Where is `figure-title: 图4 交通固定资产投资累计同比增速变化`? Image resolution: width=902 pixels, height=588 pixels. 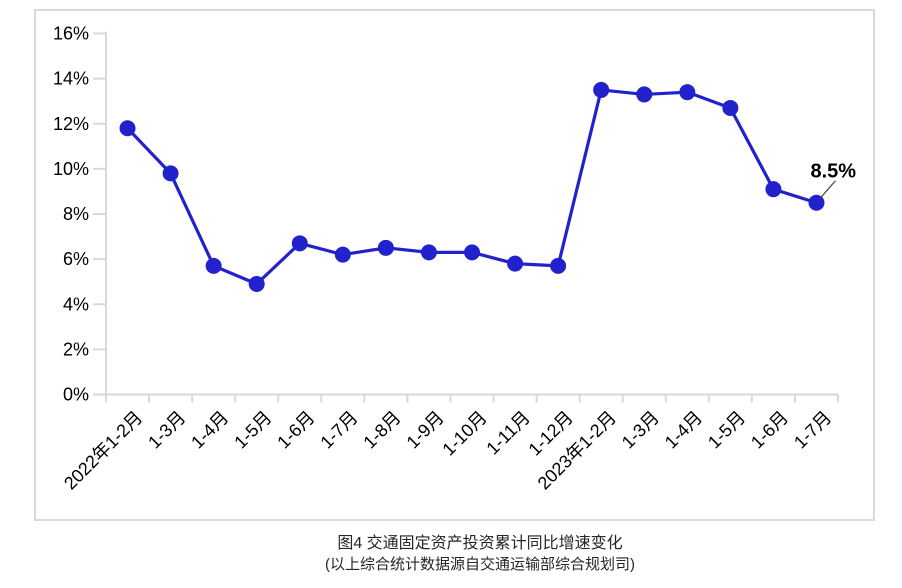 figure-title: 图4 交通固定资产投资累计同比增速变化 is located at coordinates (480, 543).